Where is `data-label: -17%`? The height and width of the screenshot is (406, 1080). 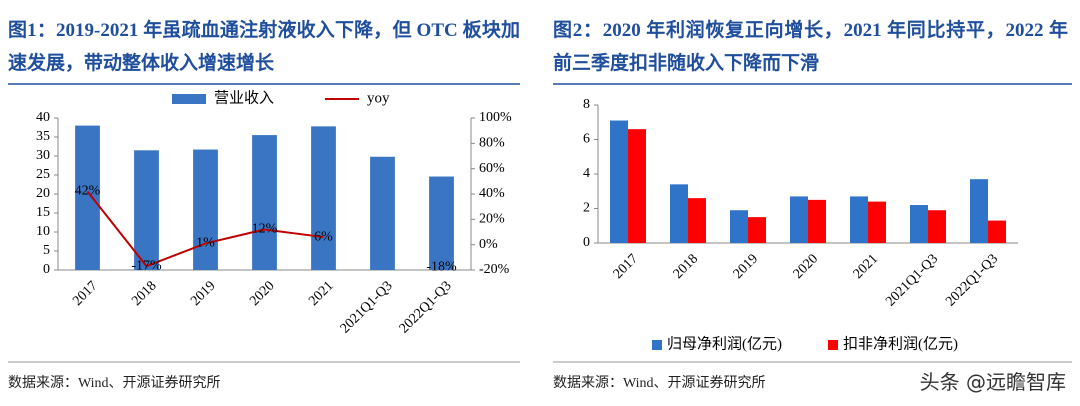 data-label: -17% is located at coordinates (146, 265).